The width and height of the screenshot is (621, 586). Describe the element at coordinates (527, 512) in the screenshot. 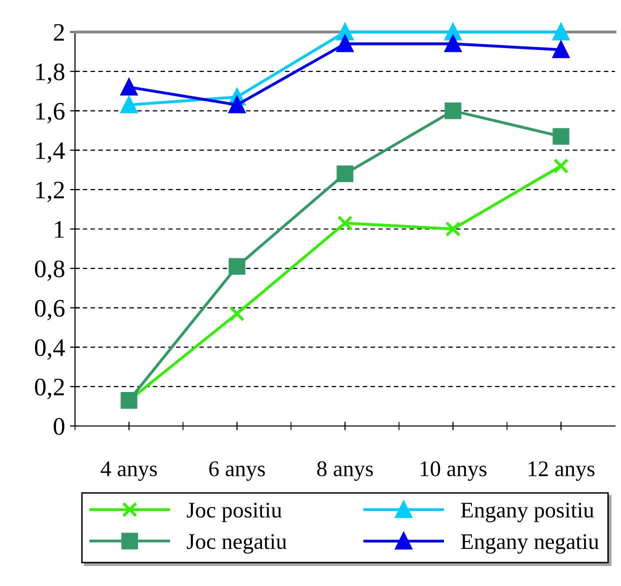

I see `legend-label: Engany positiu` at that location.